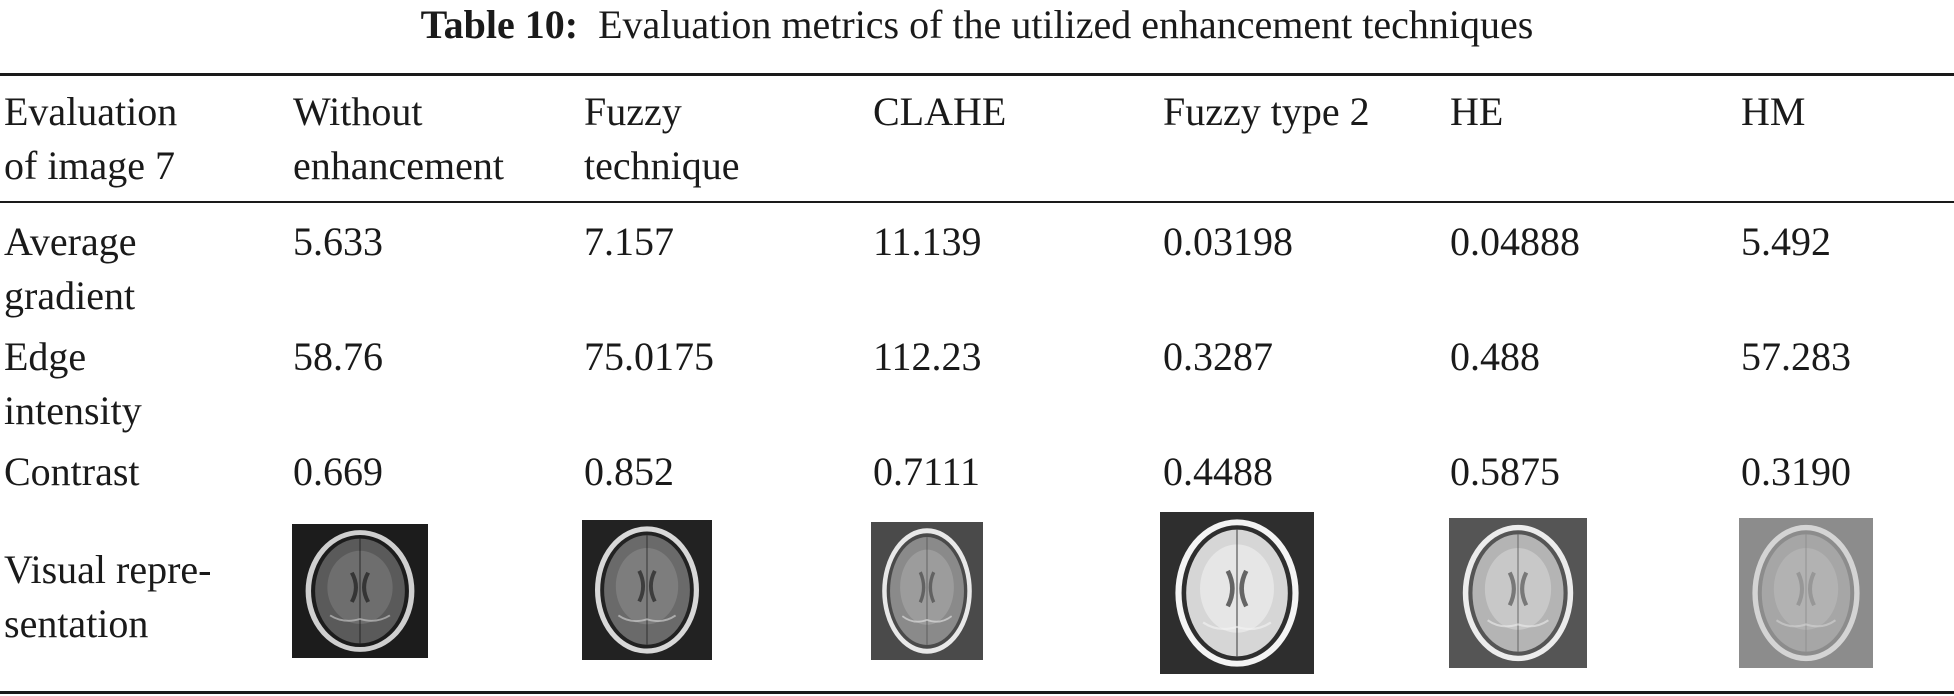 Image resolution: width=1954 pixels, height=696 pixels. I want to click on header-cell-hm: HM, so click(1773, 111).